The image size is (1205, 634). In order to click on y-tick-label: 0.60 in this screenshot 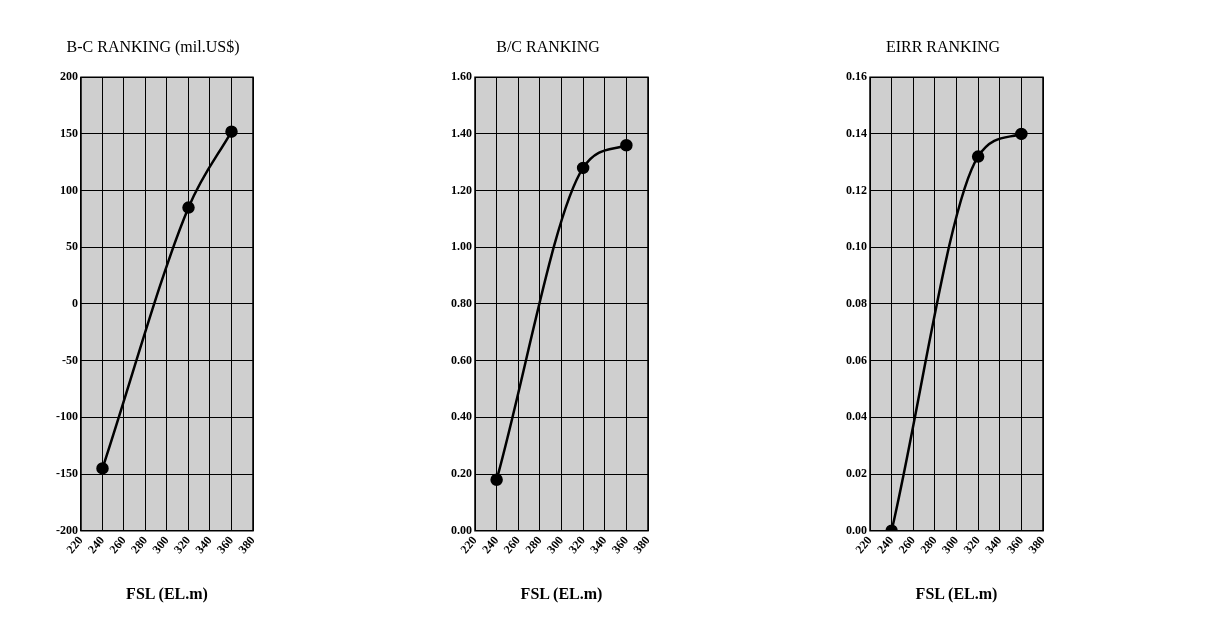, I will do `click(461, 359)`.